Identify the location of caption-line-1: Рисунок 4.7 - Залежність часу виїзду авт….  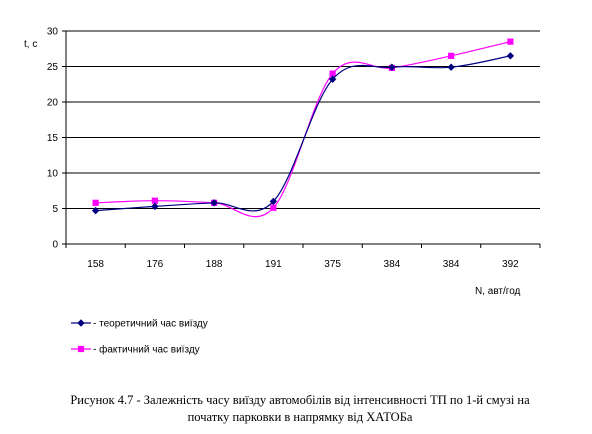
(300, 400).